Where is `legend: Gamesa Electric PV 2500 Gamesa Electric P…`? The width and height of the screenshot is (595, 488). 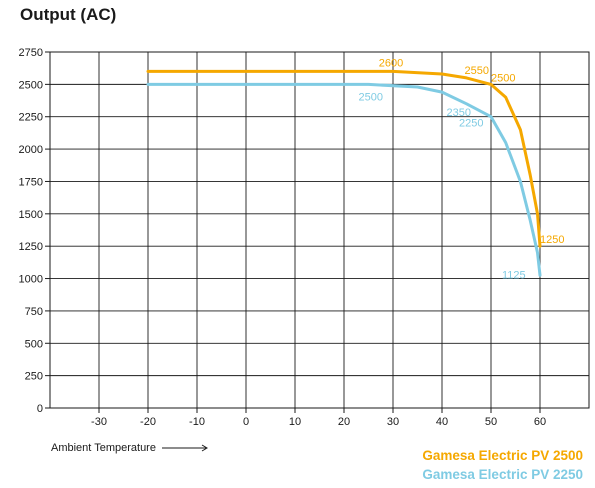
legend: Gamesa Electric PV 2500 Gamesa Electric P… is located at coordinates (502, 465).